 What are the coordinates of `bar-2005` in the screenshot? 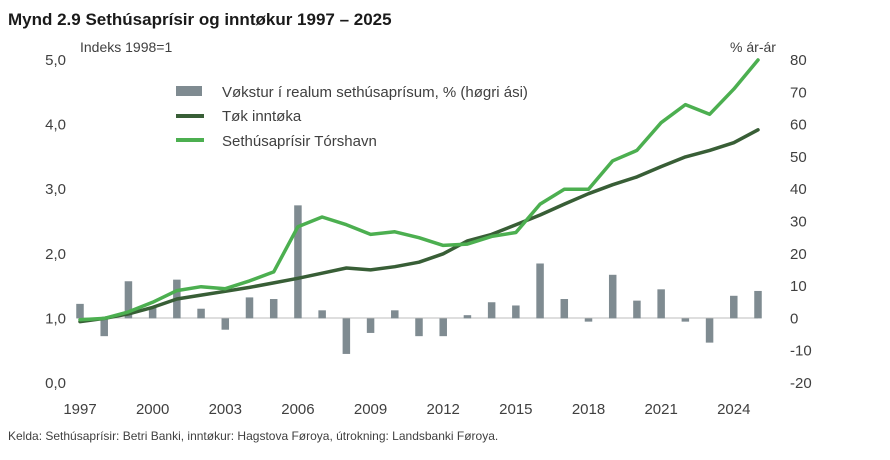 It's located at (273, 309).